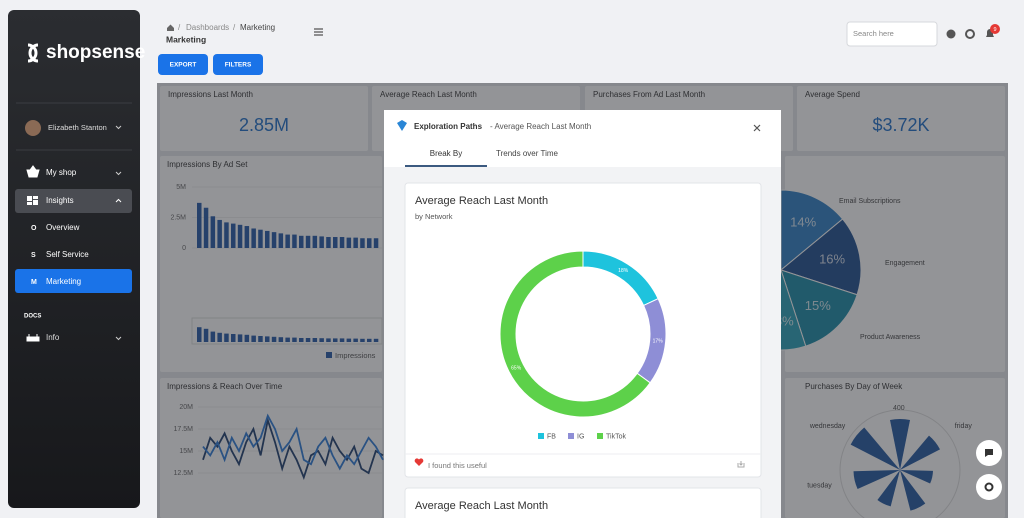  I want to click on settings-button, so click(989, 487).